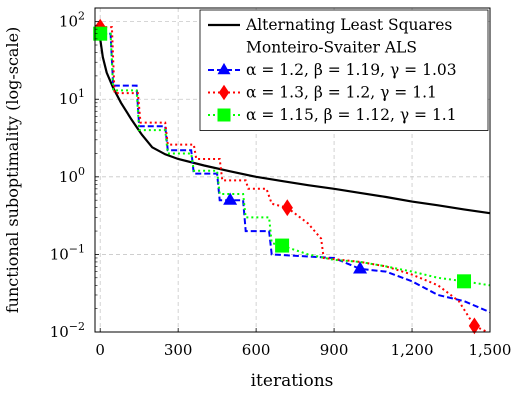  I want to click on legend-label-3: α = 1.3, β = 1.2, γ = 1.1, so click(341, 93).